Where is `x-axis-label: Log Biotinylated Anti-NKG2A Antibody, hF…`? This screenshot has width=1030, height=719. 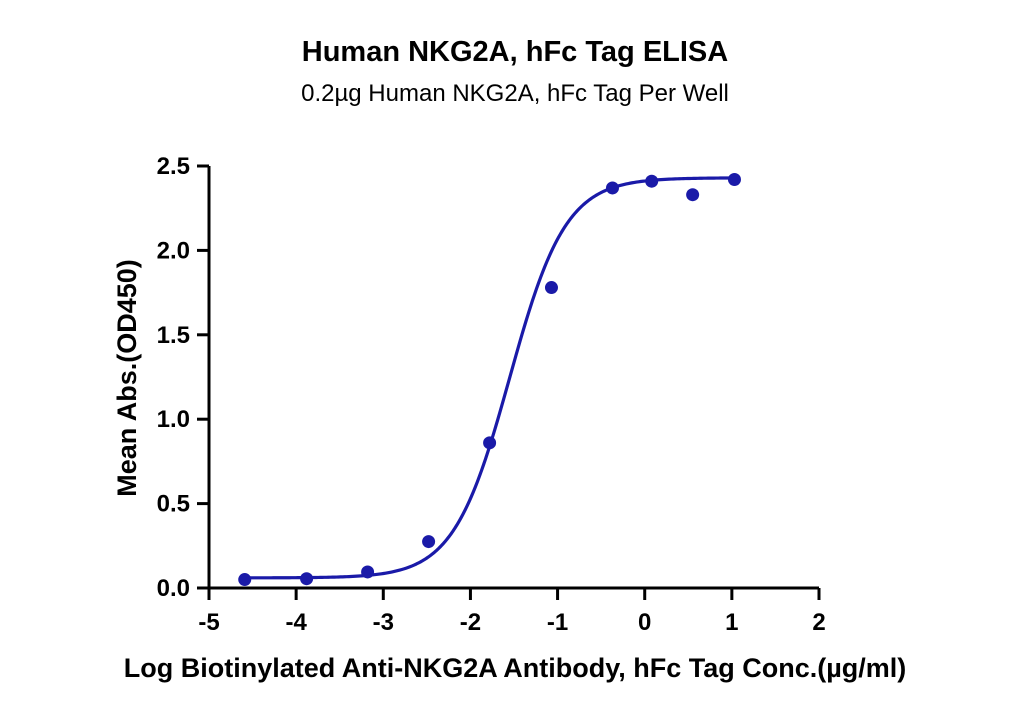 x-axis-label: Log Biotinylated Anti-NKG2A Antibody, hF… is located at coordinates (515, 668).